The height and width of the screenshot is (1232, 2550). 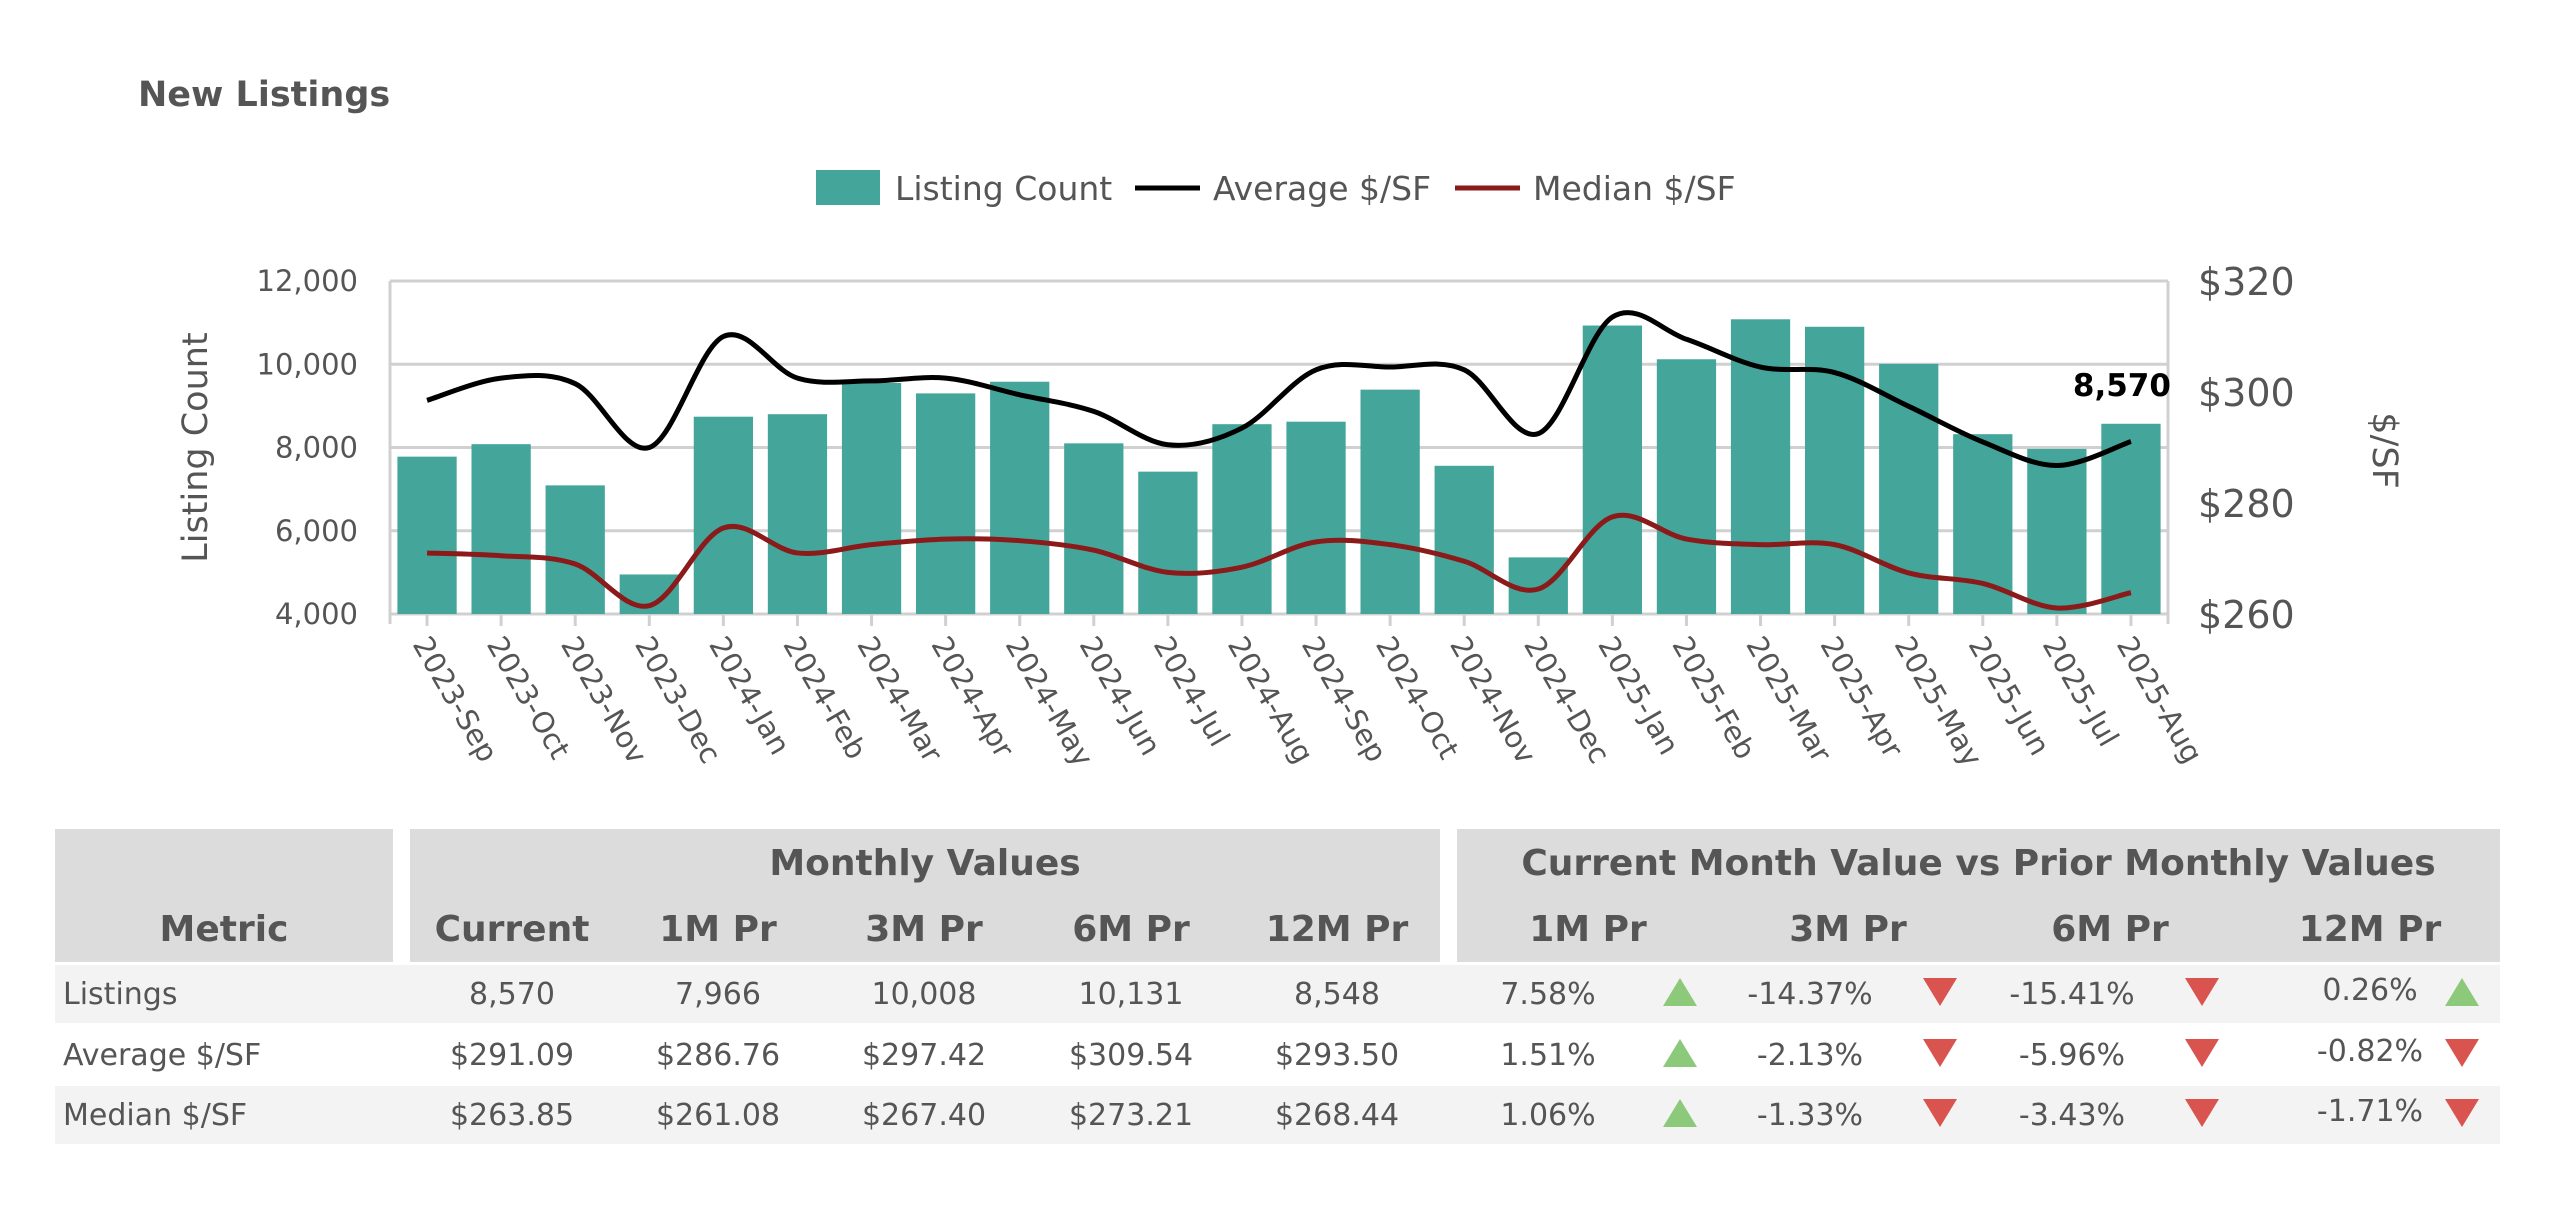 I want to click on cell-change-pct: -3.43%, so click(x=2072, y=1115).